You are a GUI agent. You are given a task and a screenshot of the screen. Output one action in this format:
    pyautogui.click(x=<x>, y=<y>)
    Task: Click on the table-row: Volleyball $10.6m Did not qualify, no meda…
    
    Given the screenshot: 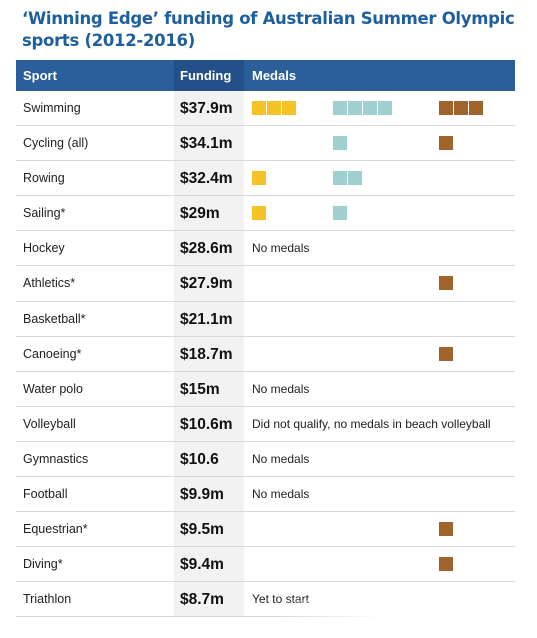 What is the action you would take?
    pyautogui.click(x=265, y=424)
    